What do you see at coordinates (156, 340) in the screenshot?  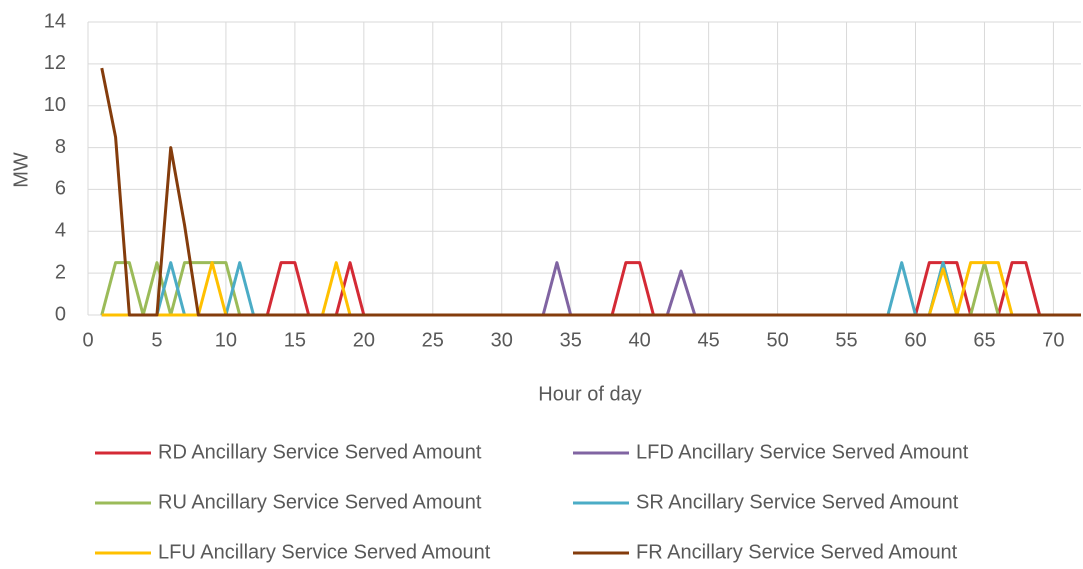 I see `x-tick-label: 5` at bounding box center [156, 340].